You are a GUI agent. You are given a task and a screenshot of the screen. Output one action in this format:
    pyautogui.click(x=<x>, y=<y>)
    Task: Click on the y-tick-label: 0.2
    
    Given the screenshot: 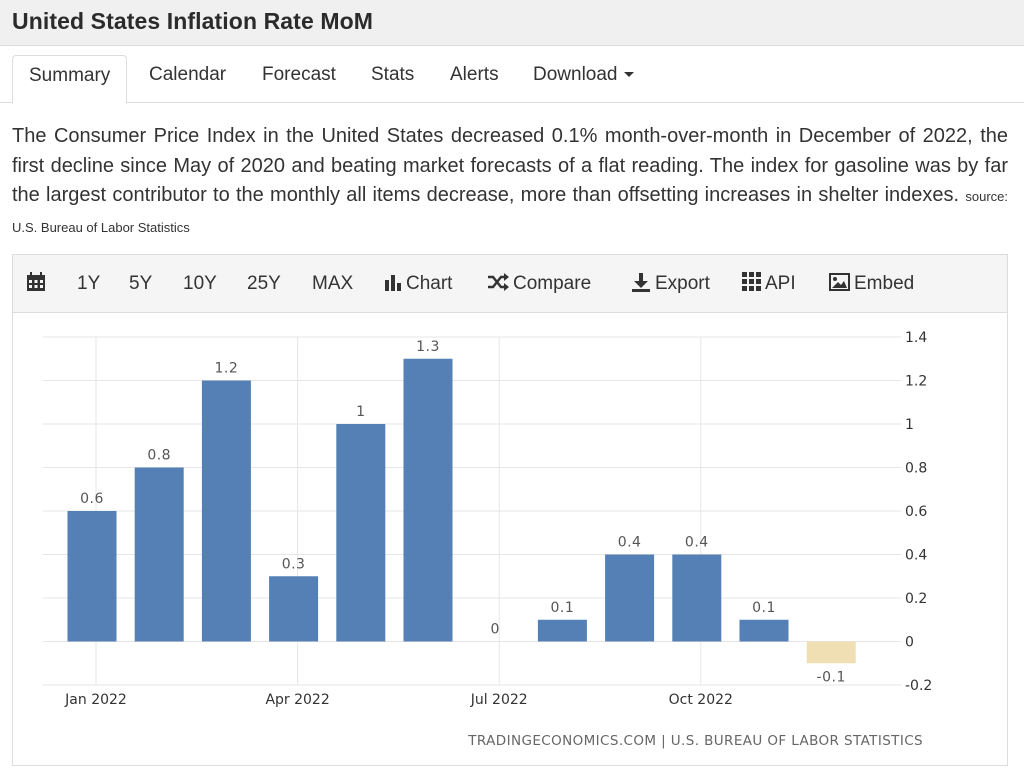 What is the action you would take?
    pyautogui.click(x=916, y=599)
    